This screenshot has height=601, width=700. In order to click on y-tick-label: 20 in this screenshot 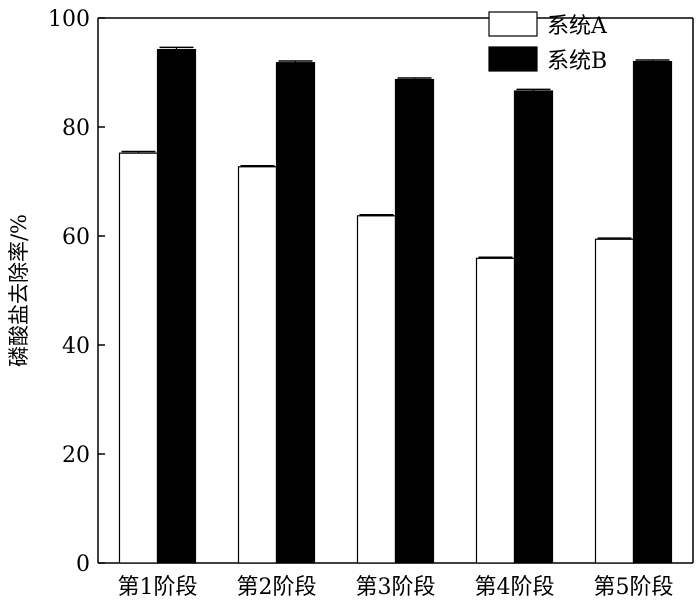, I will do `click(76, 455)`.